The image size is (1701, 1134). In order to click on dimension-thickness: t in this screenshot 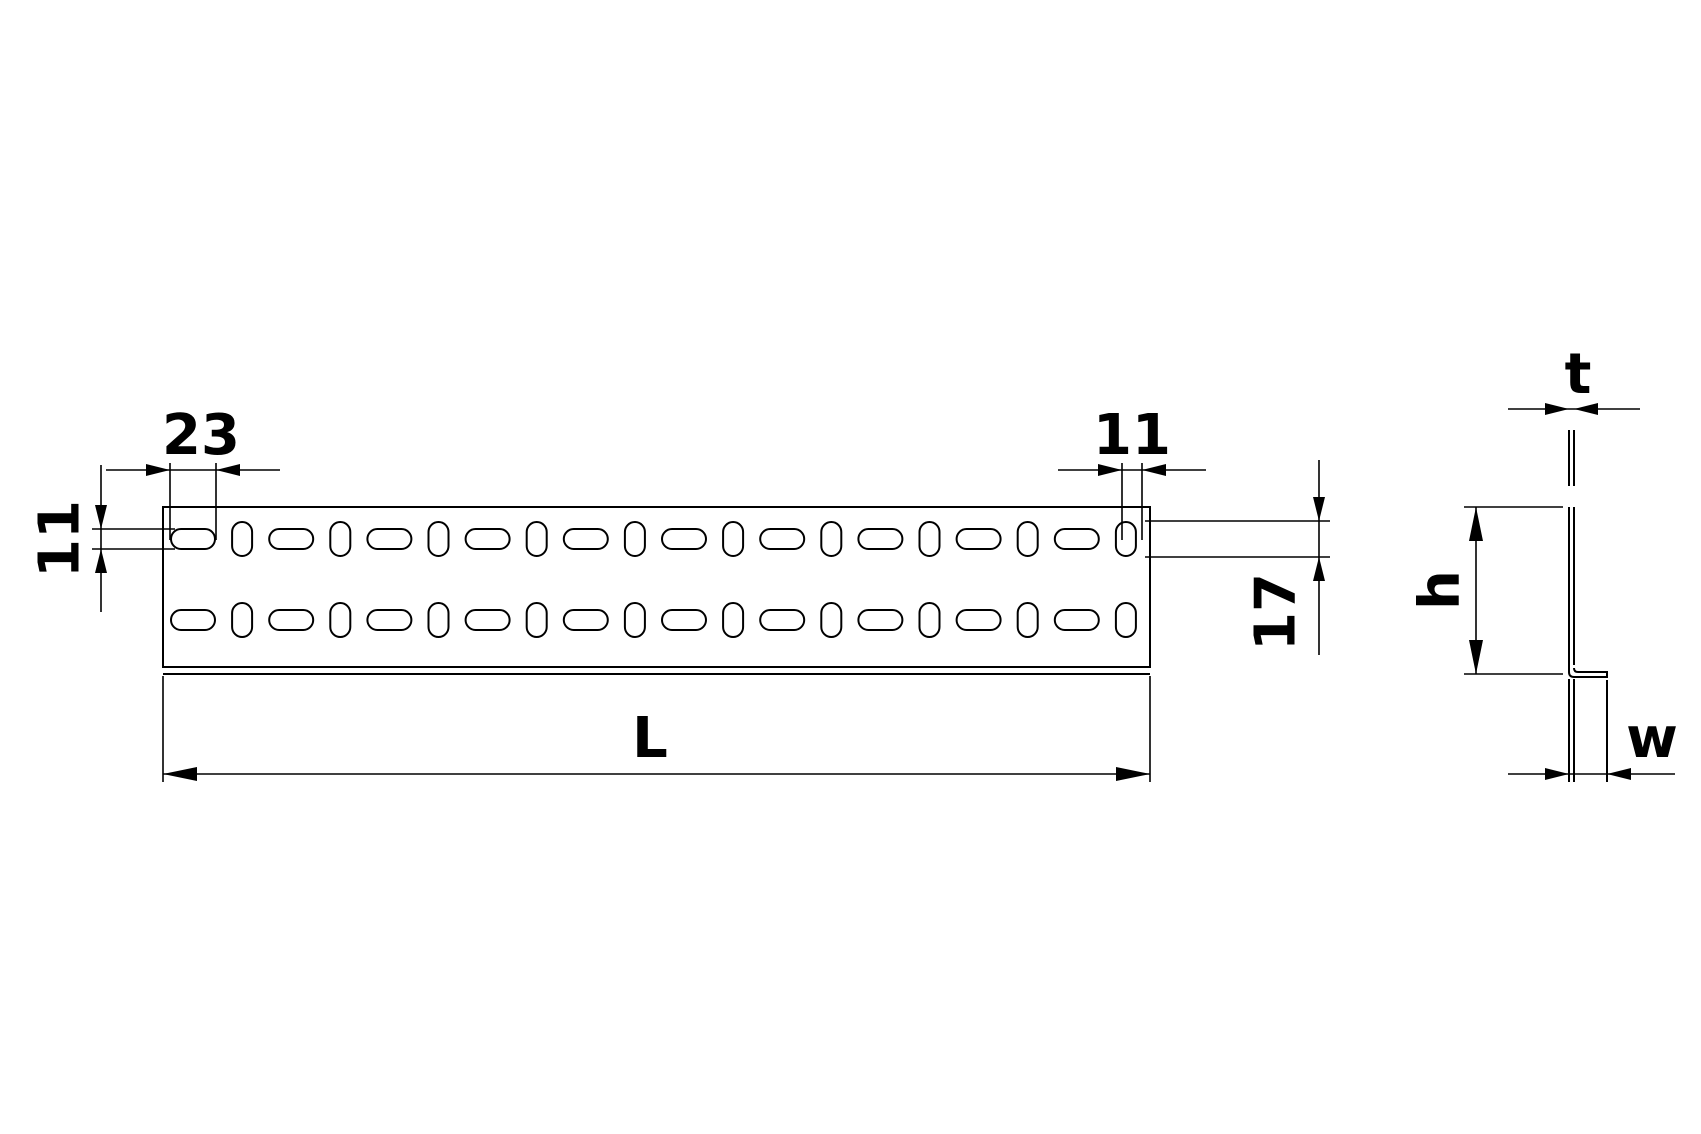, I will do `click(1574, 378)`.